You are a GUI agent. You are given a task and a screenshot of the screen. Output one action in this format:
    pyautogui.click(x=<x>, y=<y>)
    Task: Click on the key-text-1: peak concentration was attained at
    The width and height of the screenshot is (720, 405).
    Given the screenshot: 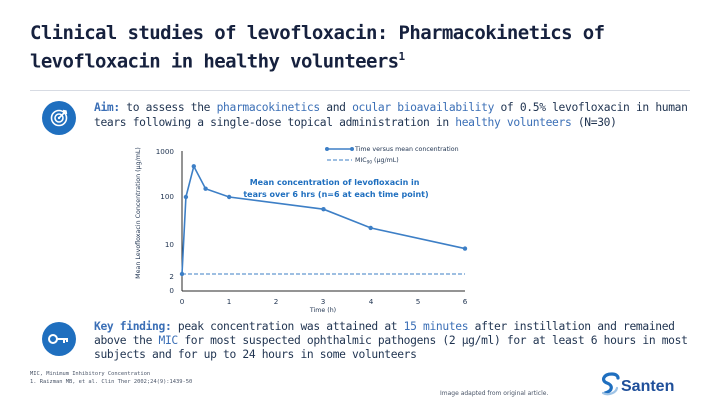 What is the action you would take?
    pyautogui.click(x=287, y=326)
    